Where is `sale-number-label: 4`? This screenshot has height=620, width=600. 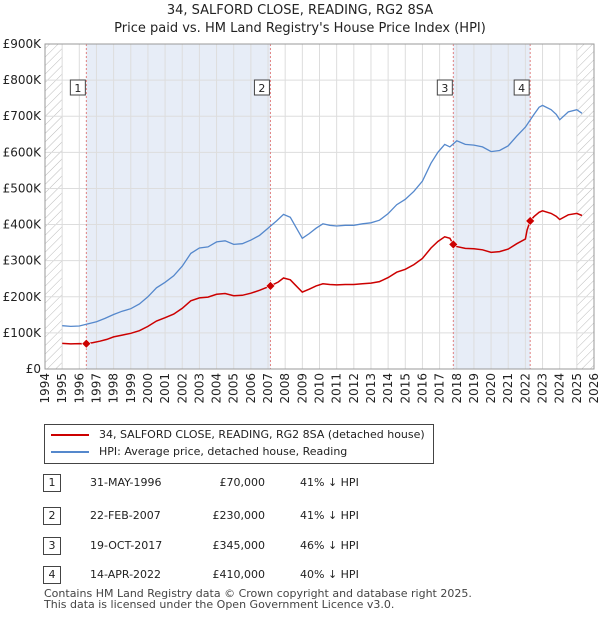 sale-number-label: 4 is located at coordinates (521, 88).